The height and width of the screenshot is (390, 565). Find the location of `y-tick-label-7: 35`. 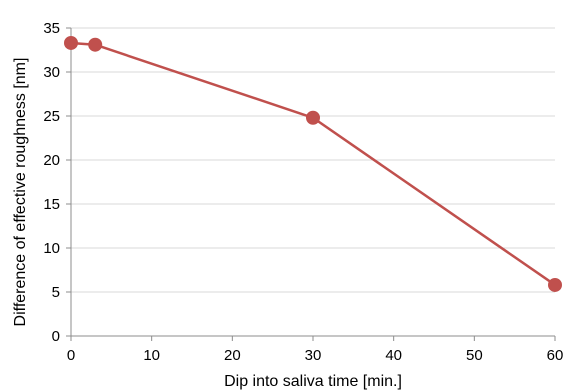

y-tick-label-7: 35 is located at coordinates (51, 28).